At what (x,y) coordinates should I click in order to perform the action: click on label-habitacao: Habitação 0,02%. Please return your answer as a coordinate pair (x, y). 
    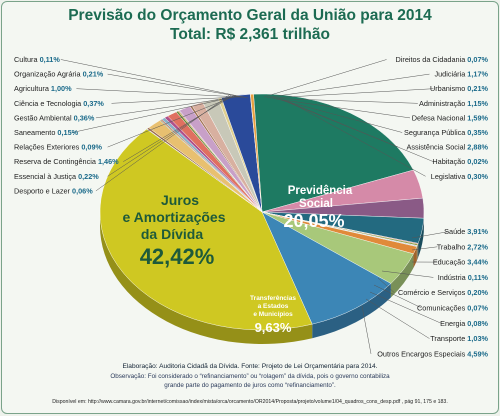
    Looking at the image, I should click on (460, 161).